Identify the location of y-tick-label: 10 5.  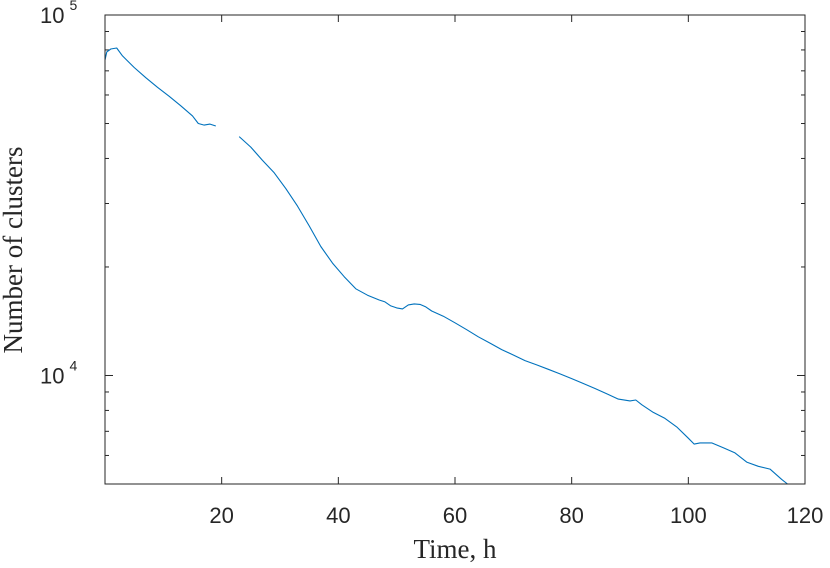
(58, 14).